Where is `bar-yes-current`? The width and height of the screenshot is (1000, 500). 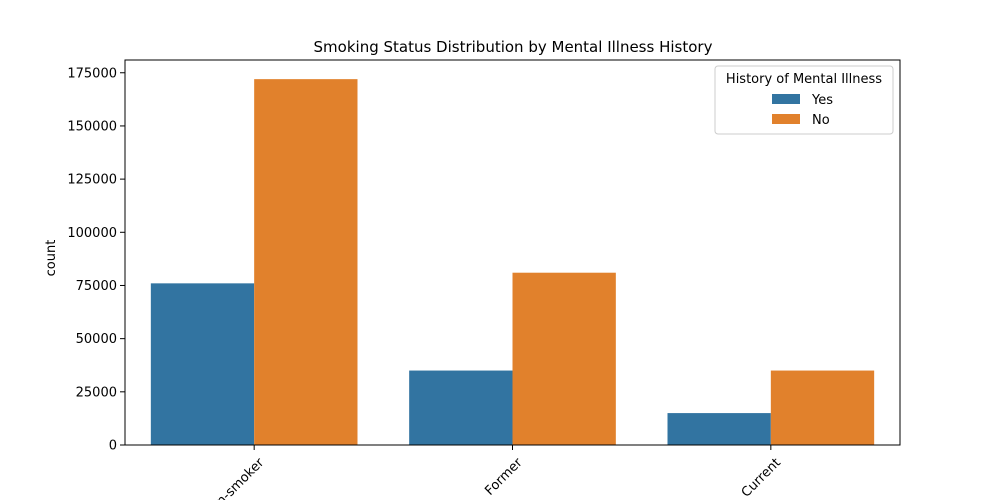 bar-yes-current is located at coordinates (719, 429).